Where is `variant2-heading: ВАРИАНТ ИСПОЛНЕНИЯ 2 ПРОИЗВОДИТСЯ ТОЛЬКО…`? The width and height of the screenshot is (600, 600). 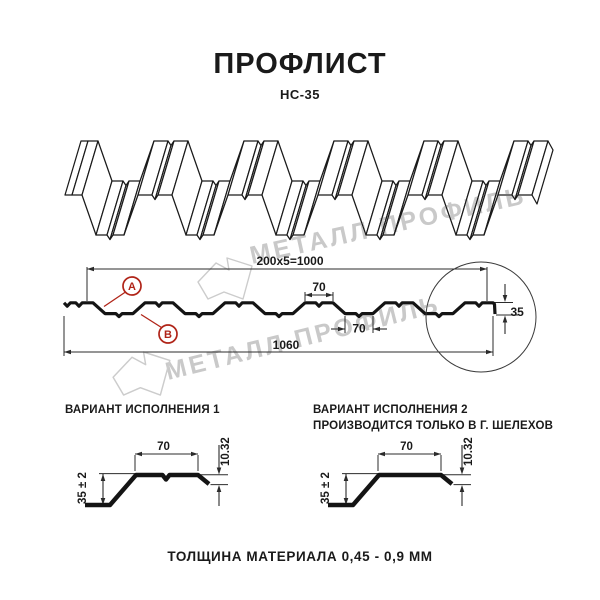
variant2-heading: ВАРИАНТ ИСПОЛНЕНИЯ 2 ПРОИЗВОДИТСЯ ТОЛЬКО… is located at coordinates (443, 418).